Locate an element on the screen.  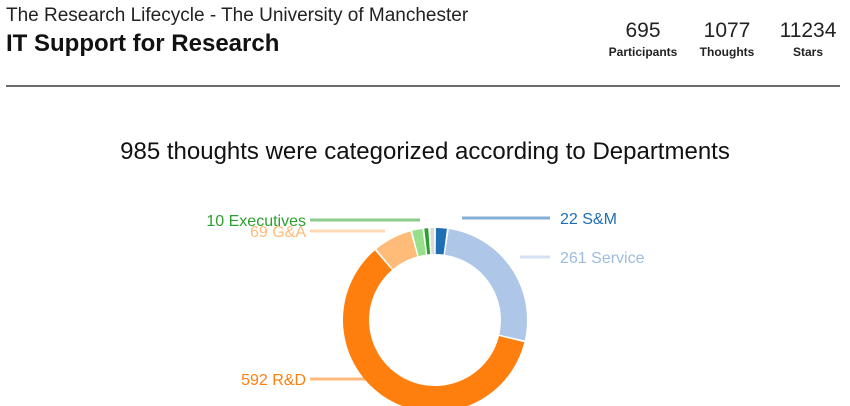
stat-participants-value: 695 is located at coordinates (643, 30).